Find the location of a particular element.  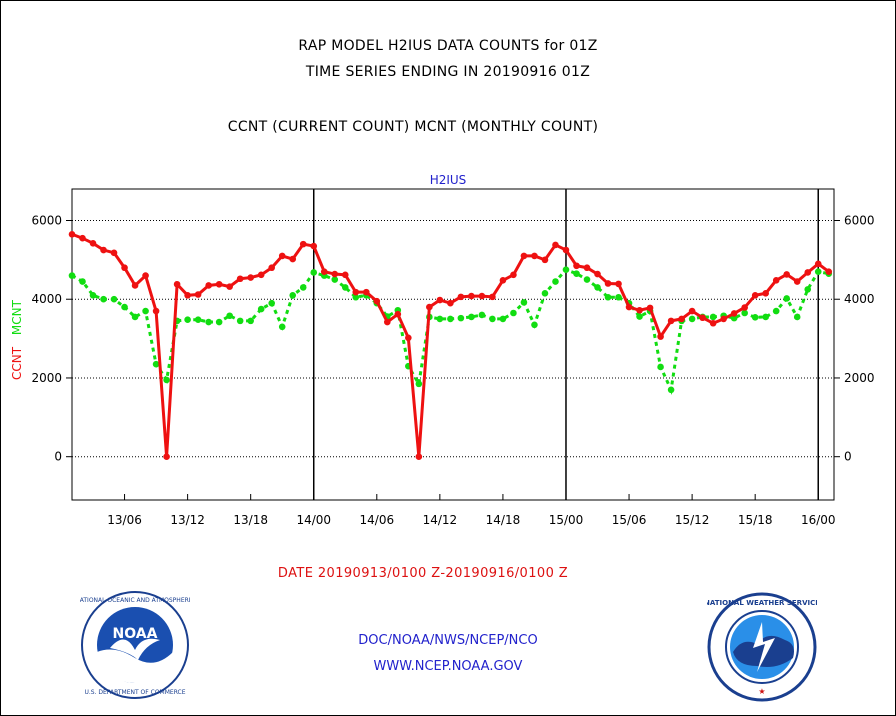

ylabel-ccnt: CCNT is located at coordinates (17, 363).